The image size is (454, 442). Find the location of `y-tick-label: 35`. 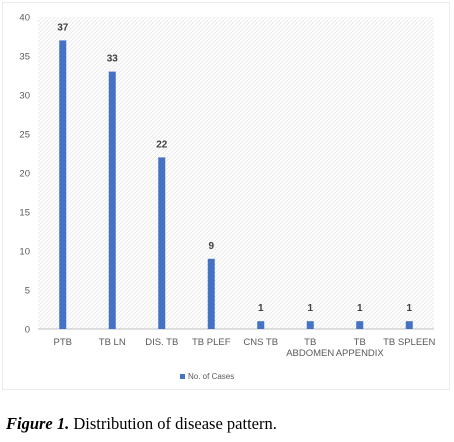

y-tick-label: 35 is located at coordinates (24, 57).